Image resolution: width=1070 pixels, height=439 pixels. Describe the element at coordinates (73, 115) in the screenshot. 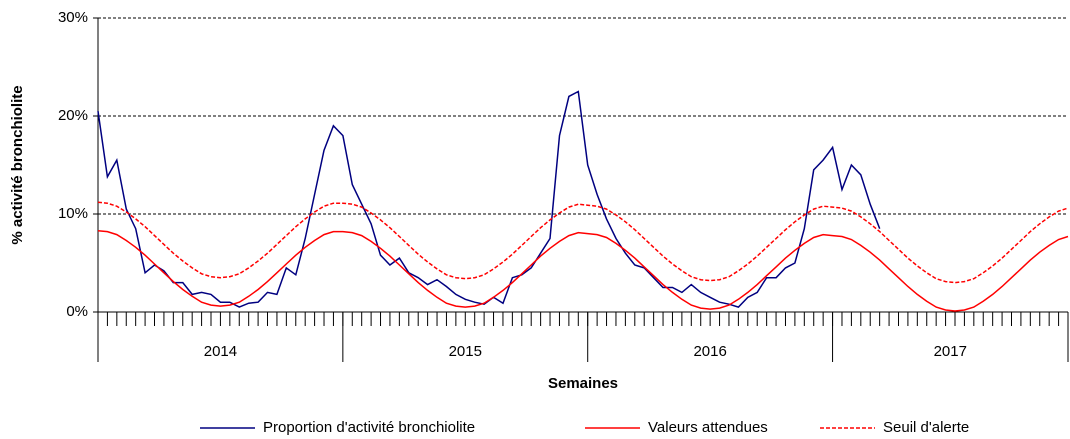

I see `y-tick-label: 20%` at that location.